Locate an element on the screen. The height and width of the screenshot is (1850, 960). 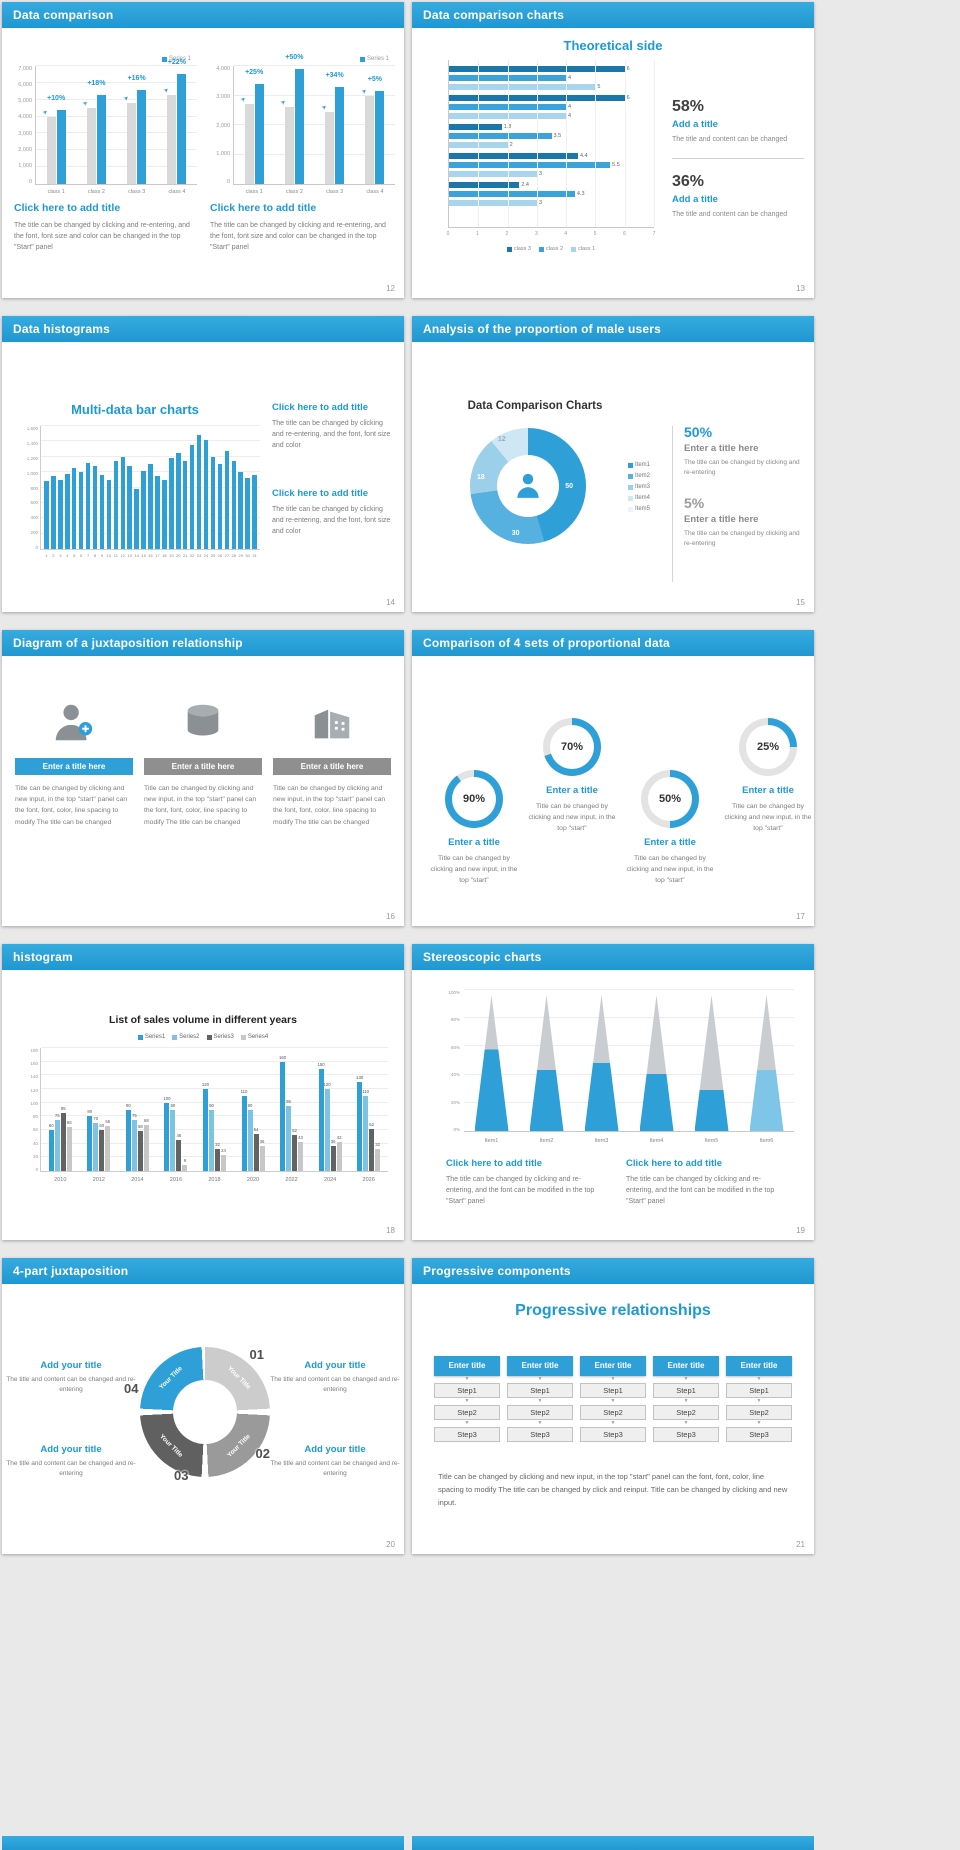
segment-number: 04 is located at coordinates (131, 1388).